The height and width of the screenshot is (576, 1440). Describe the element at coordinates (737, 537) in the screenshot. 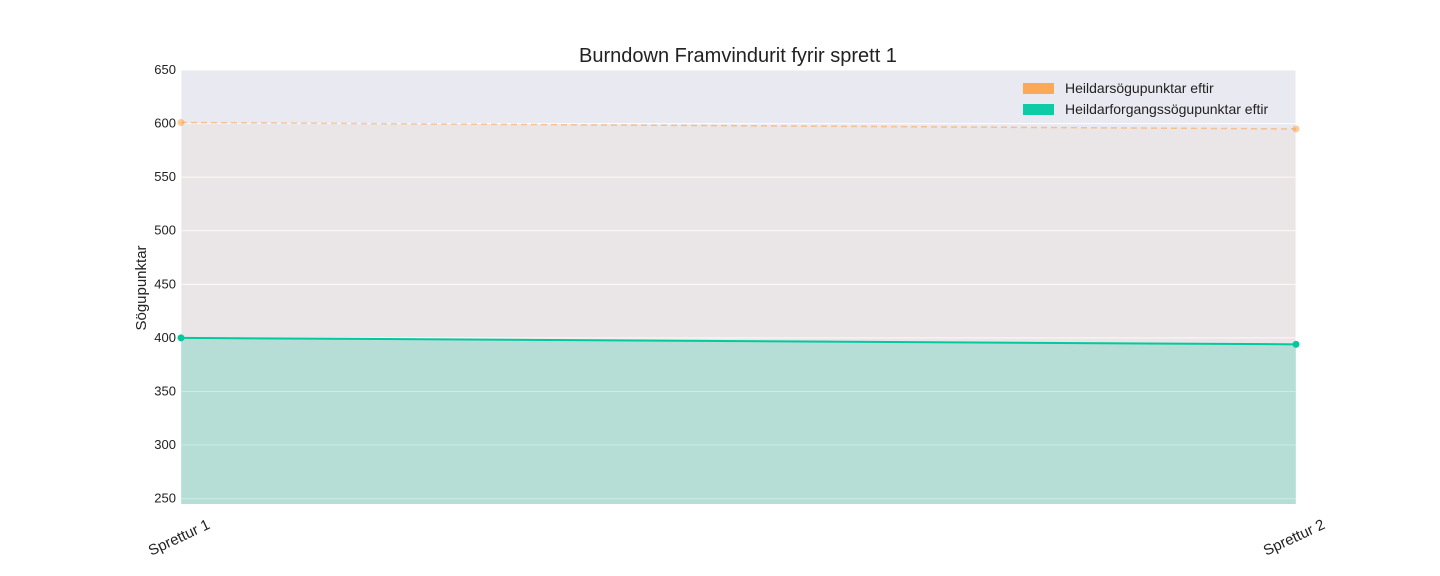

I see `x-axis-ticks: Sprettur 1 Sprettur 2` at that location.